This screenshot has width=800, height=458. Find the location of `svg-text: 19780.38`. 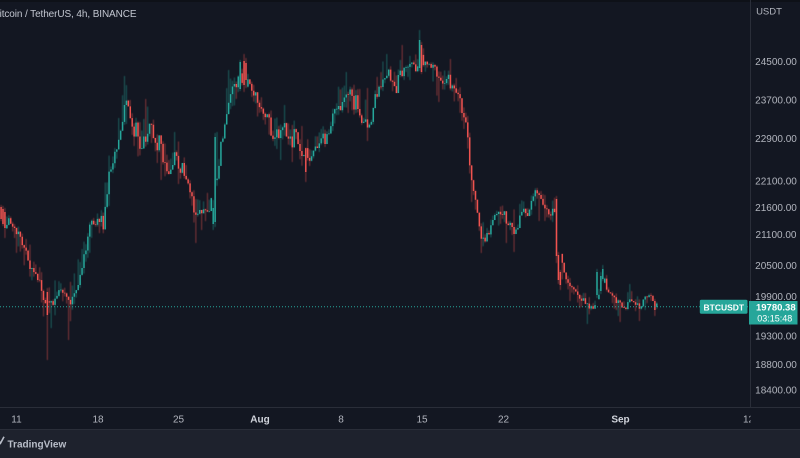

svg-text: 19780.38 is located at coordinates (776, 308).